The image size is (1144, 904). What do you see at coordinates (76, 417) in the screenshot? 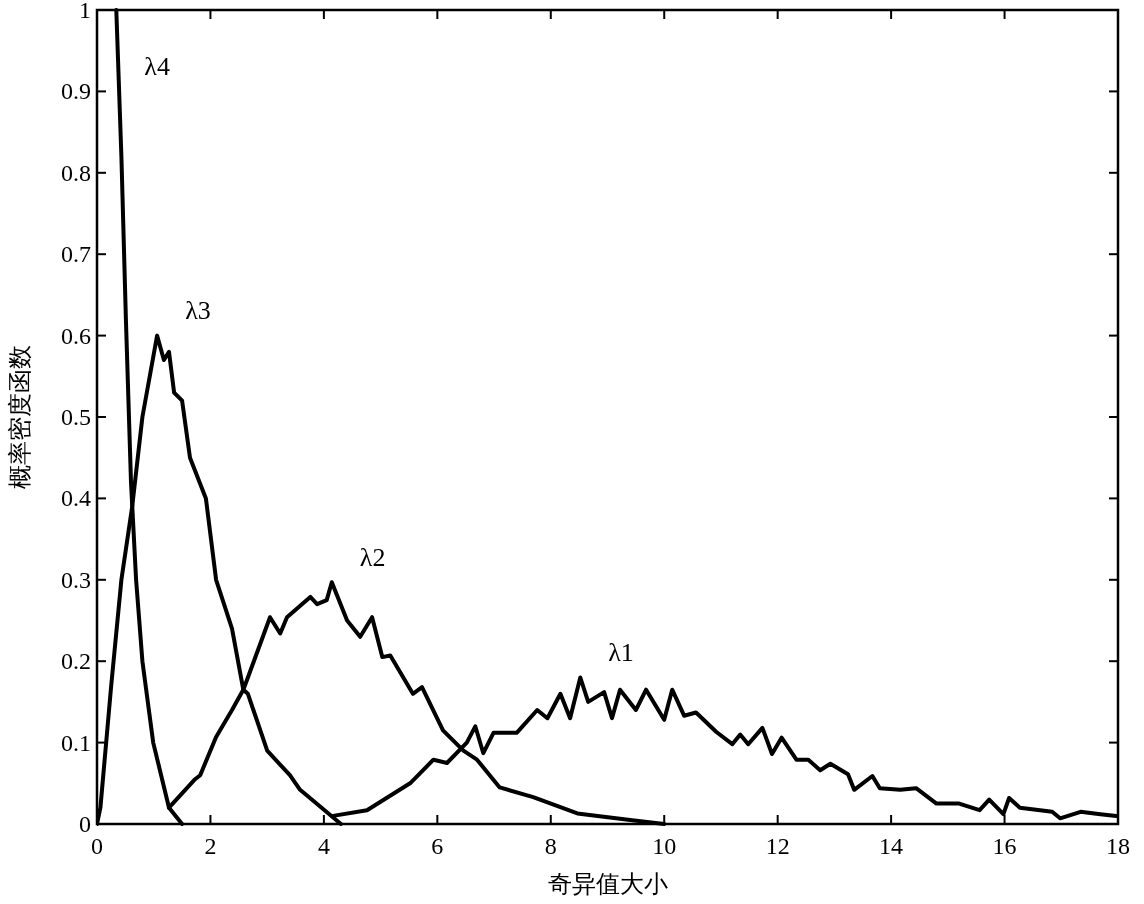
I see `y-tick-label: 0.5` at bounding box center [76, 417].